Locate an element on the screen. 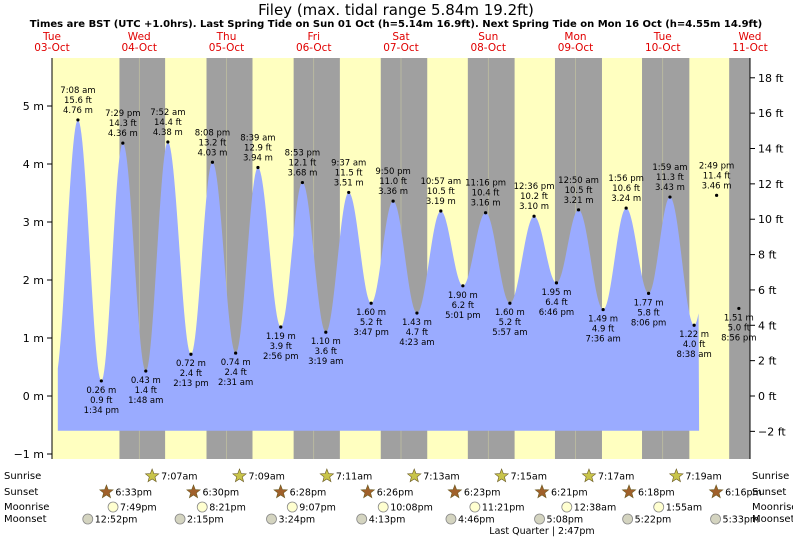  tide-metres: 3.51 m is located at coordinates (349, 183).